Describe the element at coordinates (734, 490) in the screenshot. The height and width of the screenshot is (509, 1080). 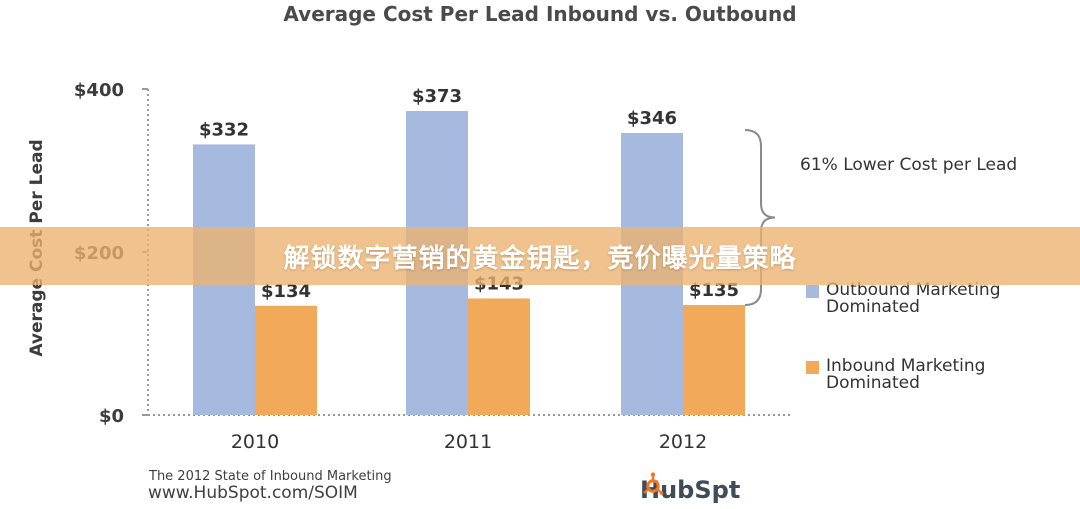
I see `logo-text-after: t` at that location.